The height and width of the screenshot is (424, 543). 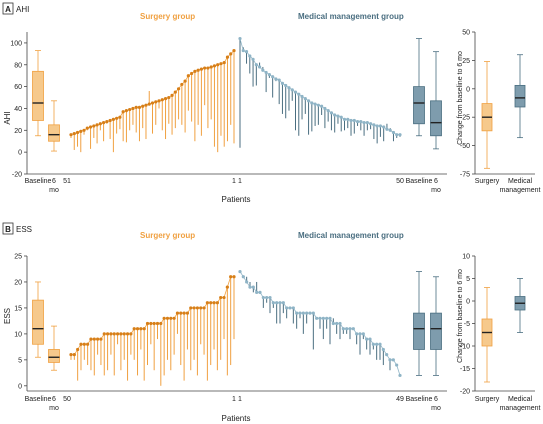 What do you see at coordinates (240, 181) in the screenshot?
I see `panel-a-xtick-medical-first: 1` at bounding box center [240, 181].